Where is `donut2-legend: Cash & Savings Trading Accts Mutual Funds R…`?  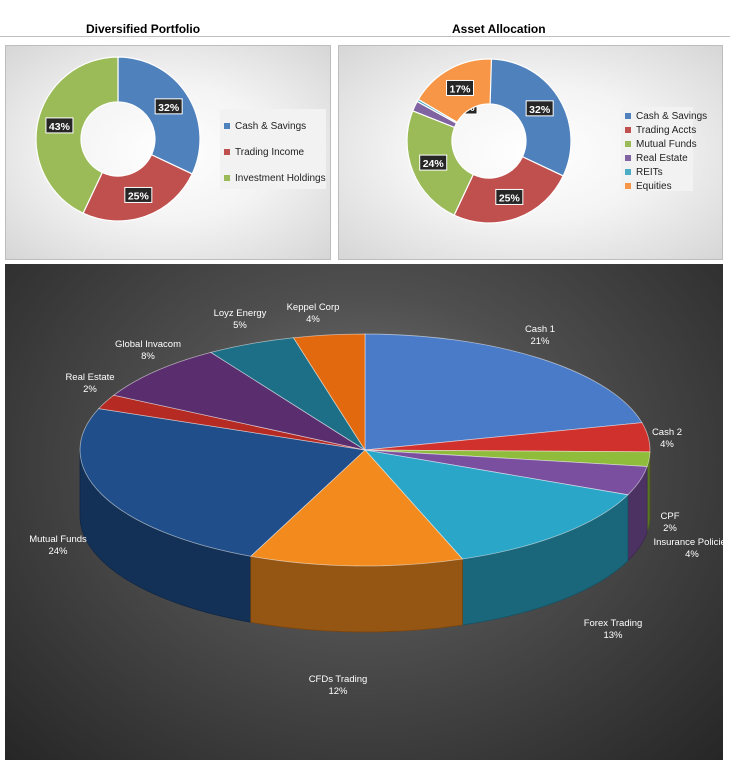 donut2-legend: Cash & Savings Trading Accts Mutual Funds R… is located at coordinates (664, 150).